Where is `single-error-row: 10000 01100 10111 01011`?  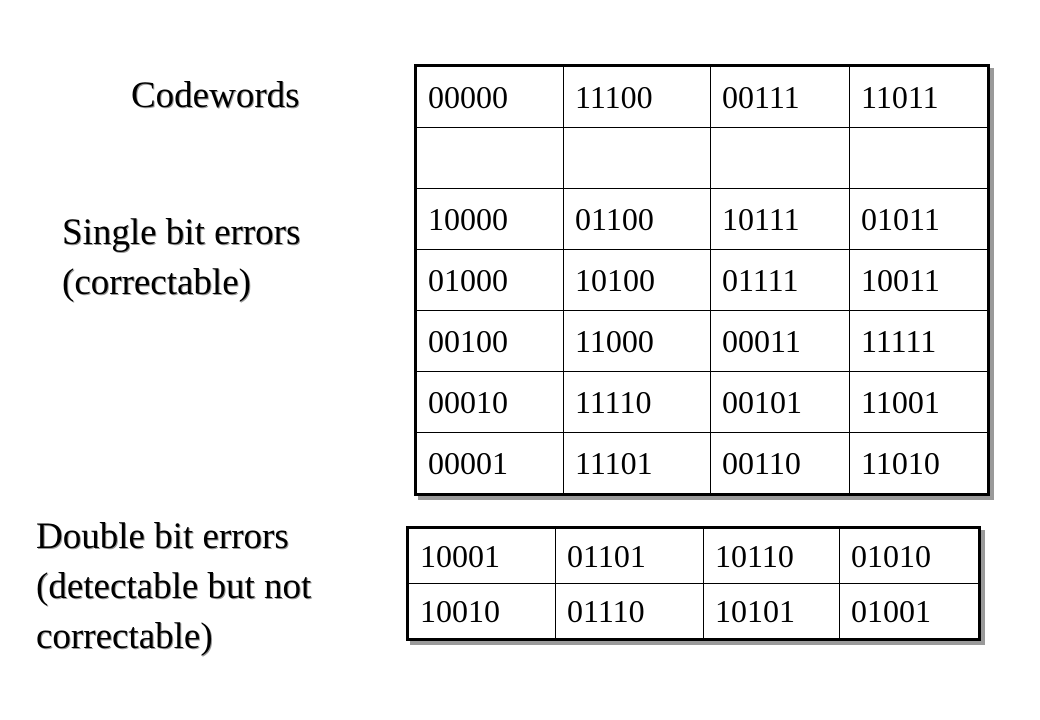 single-error-row: 10000 01100 10111 01011 is located at coordinates (702, 219).